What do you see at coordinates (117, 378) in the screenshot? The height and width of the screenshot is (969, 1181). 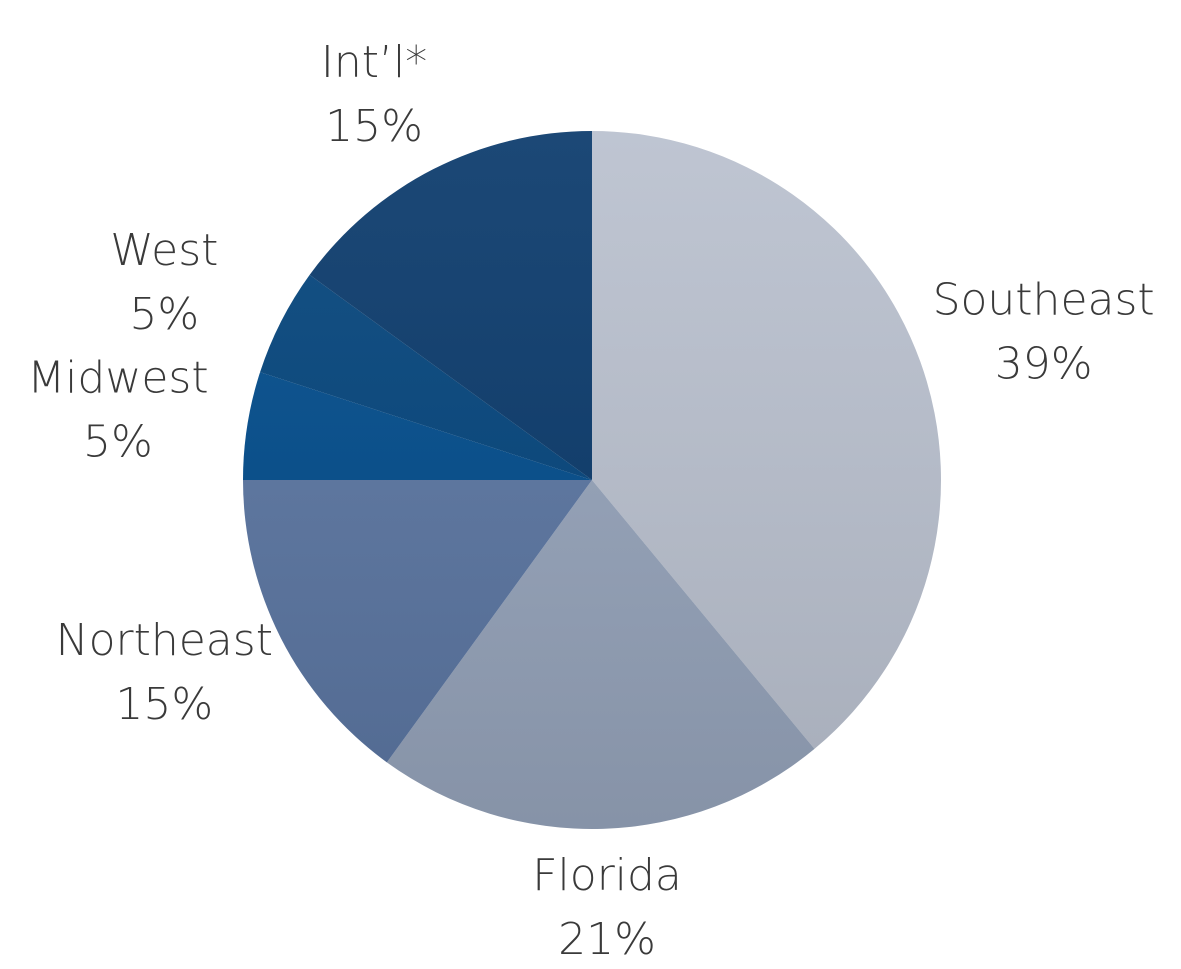 I see `slice-label: Midwest` at bounding box center [117, 378].